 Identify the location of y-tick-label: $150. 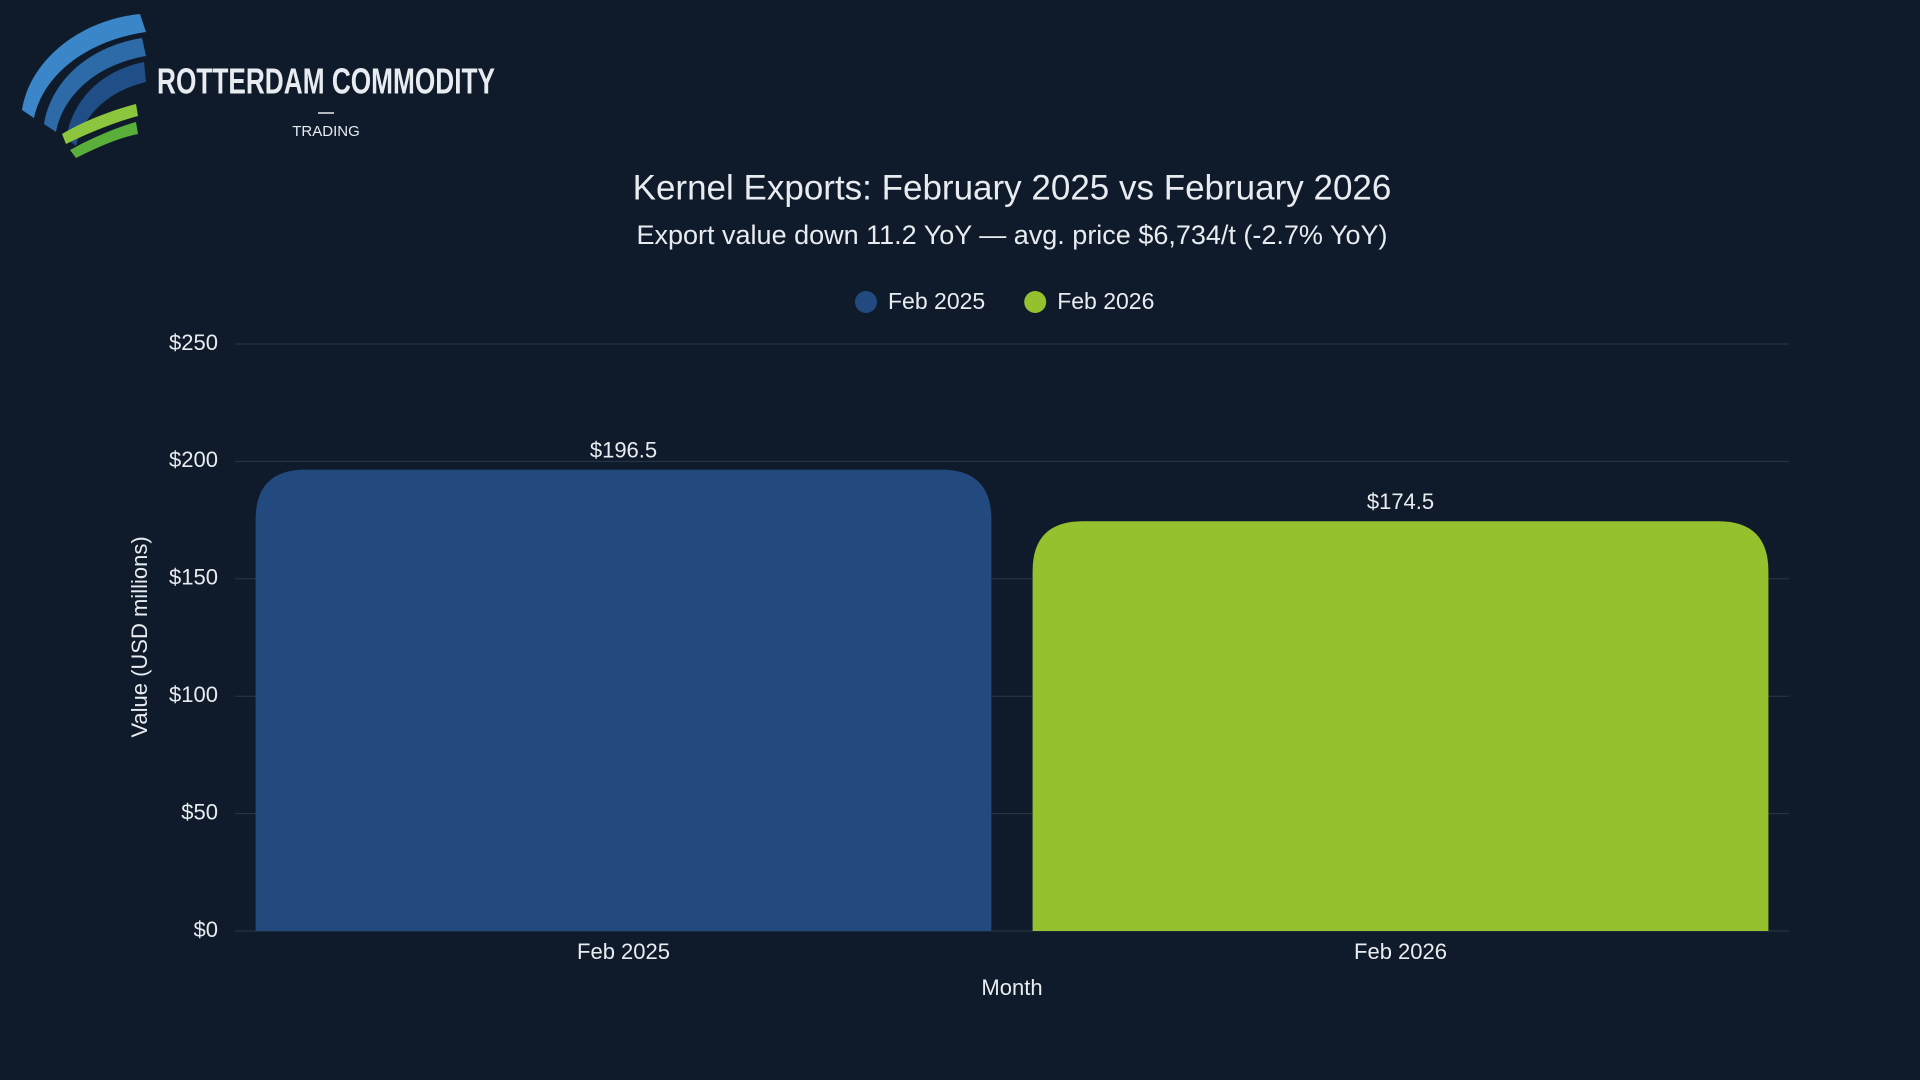
(193, 577).